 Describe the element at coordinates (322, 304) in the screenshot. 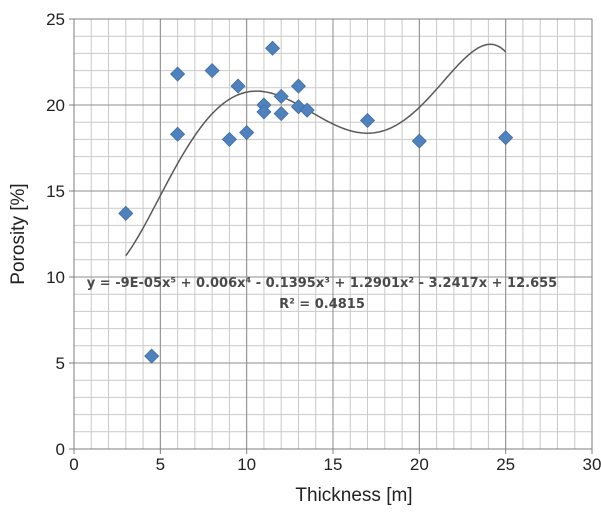

I see `r-squared-label: R² = 0.4815` at that location.